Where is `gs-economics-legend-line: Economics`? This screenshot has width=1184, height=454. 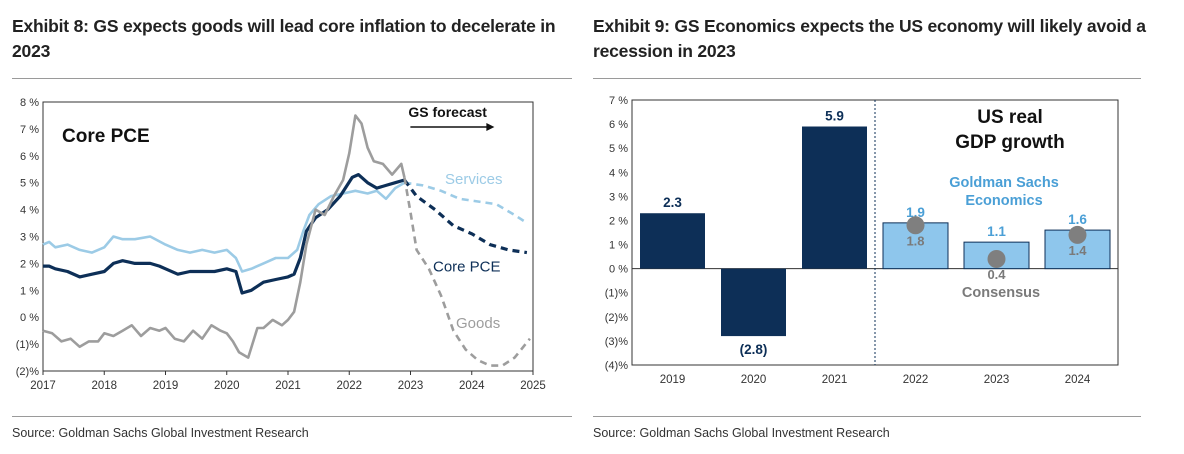
gs-economics-legend-line: Economics is located at coordinates (1003, 201).